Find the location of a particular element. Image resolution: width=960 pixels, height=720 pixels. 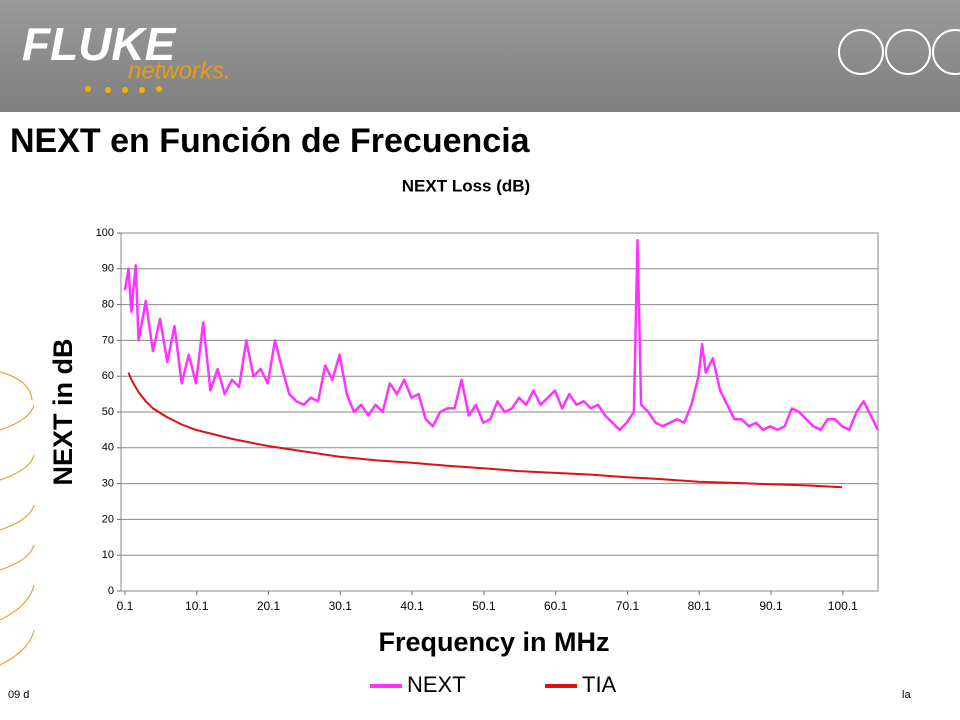

y-tick-label: 10 is located at coordinates (108, 555).